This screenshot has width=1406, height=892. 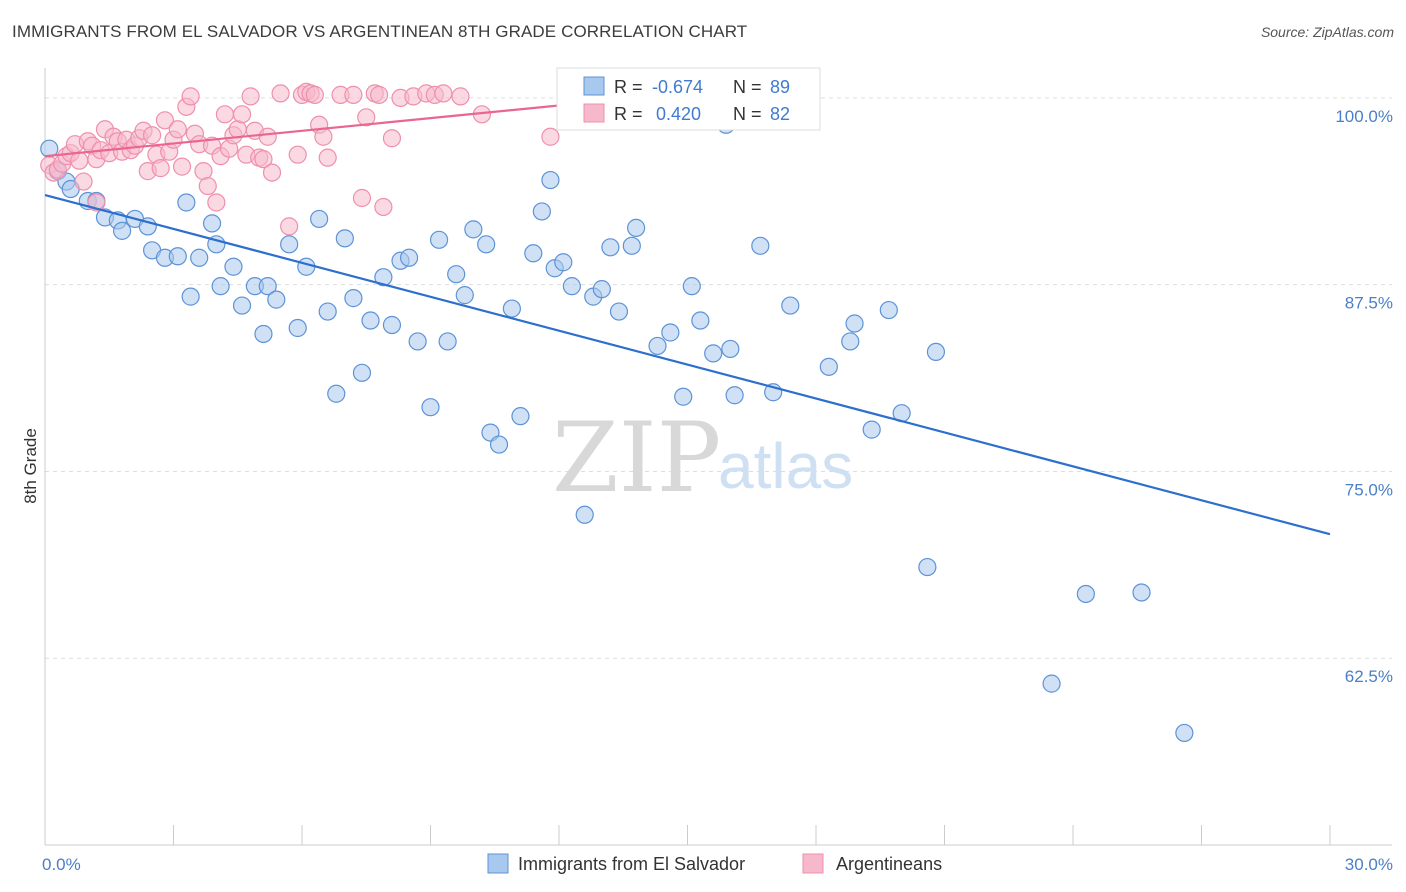 What do you see at coordinates (780, 114) in the screenshot?
I see `legend-n-value-pink: 82` at bounding box center [780, 114].